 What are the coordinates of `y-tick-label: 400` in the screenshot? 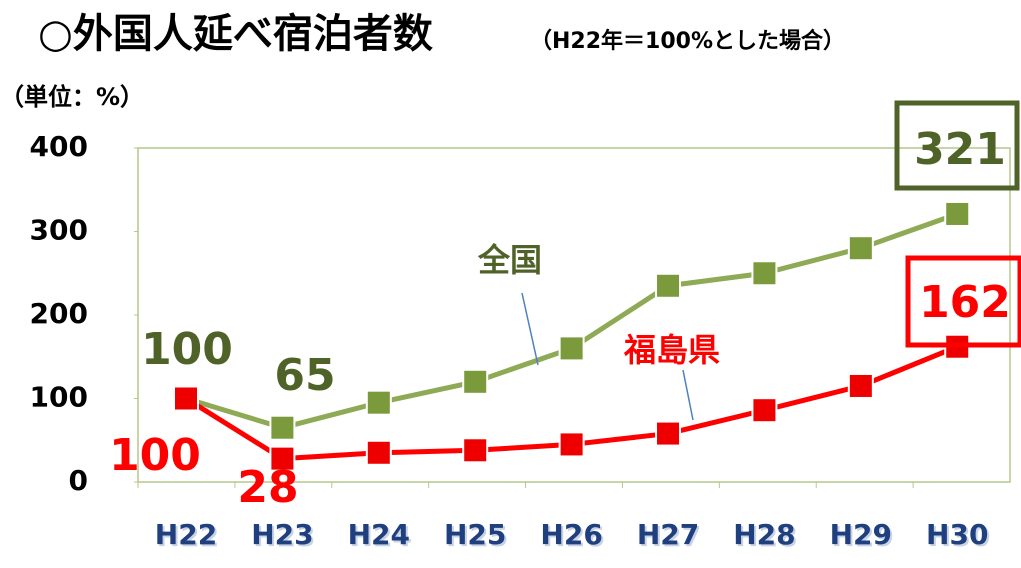 It's located at (59, 146).